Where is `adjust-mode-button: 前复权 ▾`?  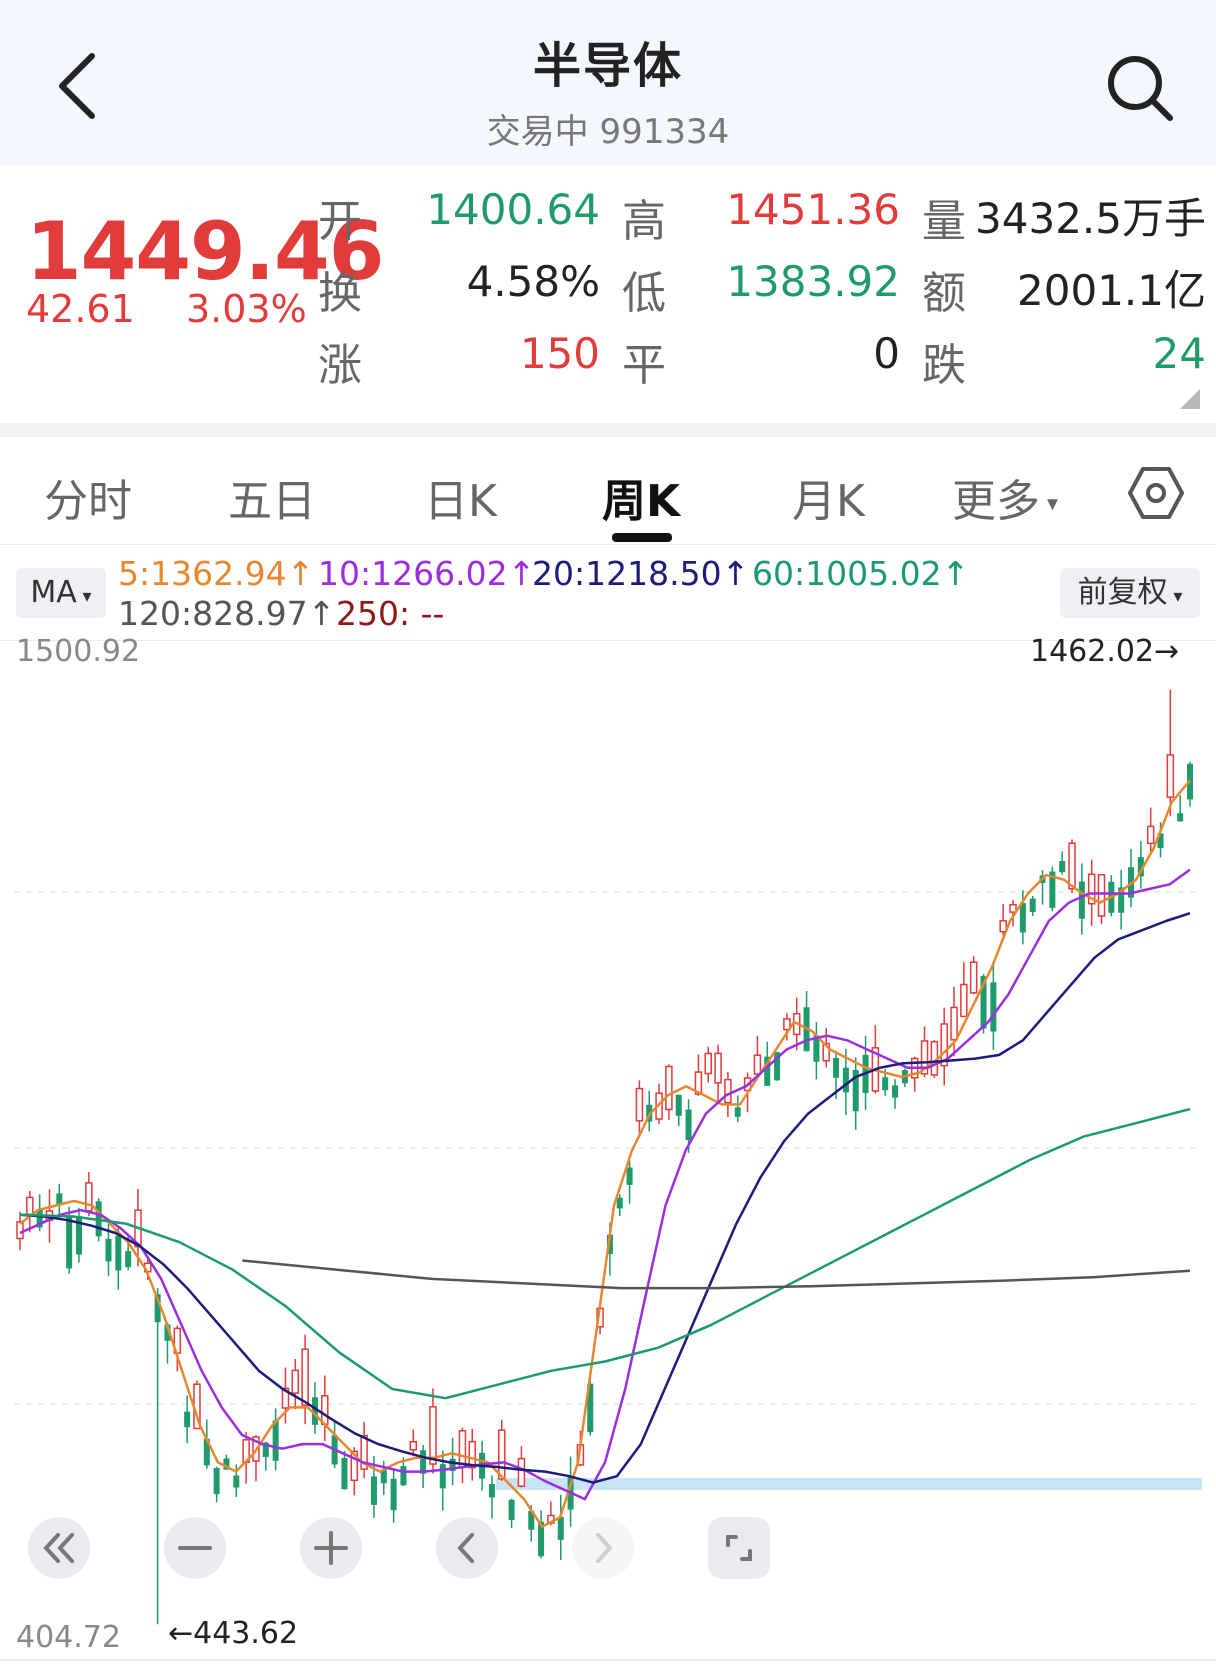
adjust-mode-button: 前复权 ▾ is located at coordinates (1130, 593).